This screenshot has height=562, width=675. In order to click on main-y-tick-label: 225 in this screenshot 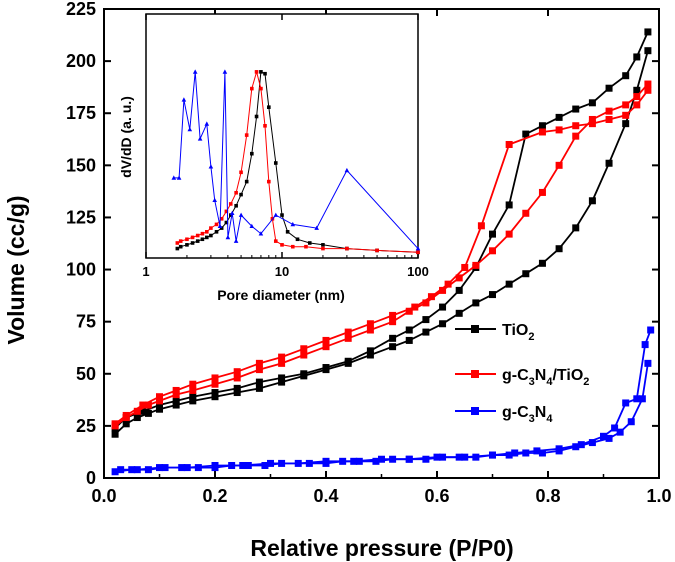, I will do `click(81, 9)`.